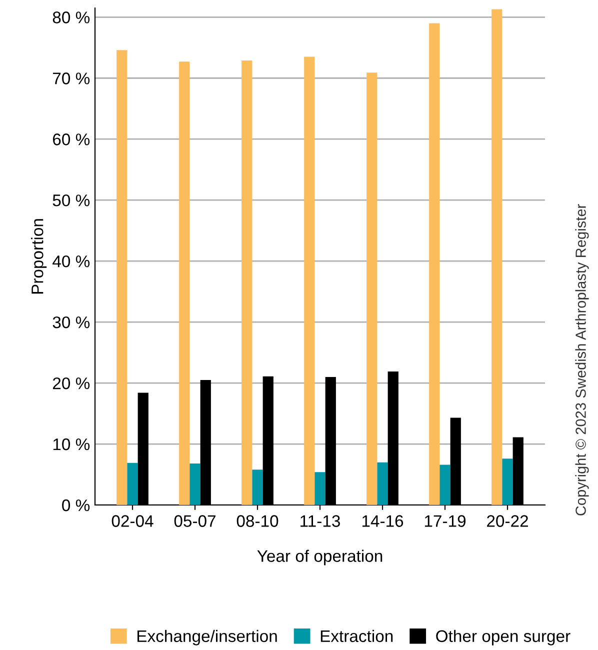  Describe the element at coordinates (356, 636) in the screenshot. I see `legend-label: Extraction` at that location.